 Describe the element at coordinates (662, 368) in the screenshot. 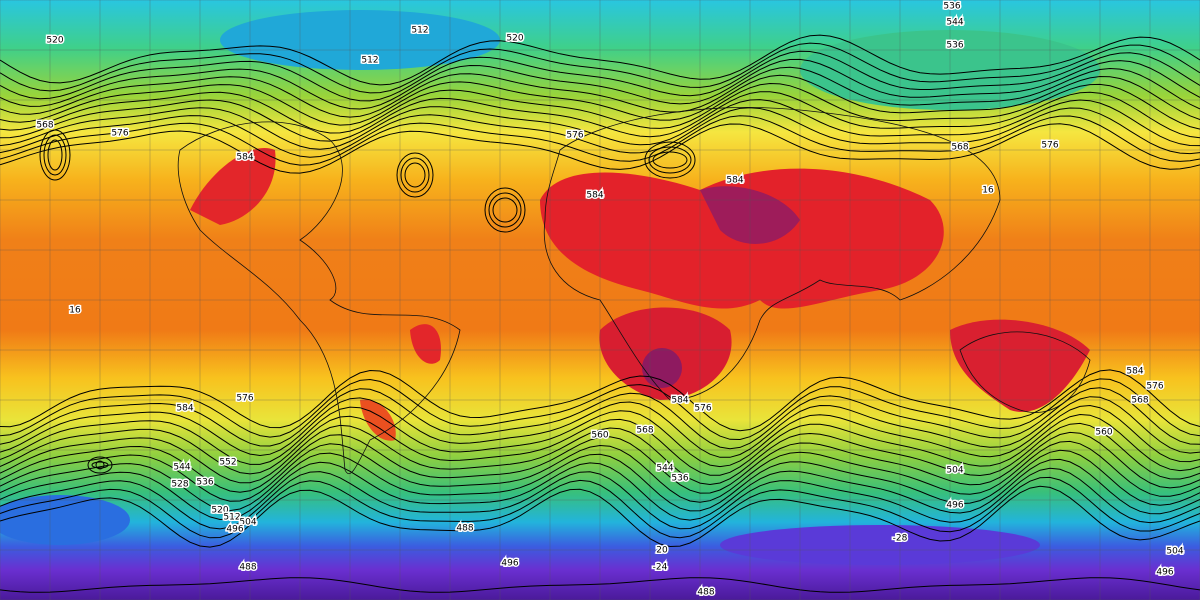

I see `kalahari-heat` at that location.